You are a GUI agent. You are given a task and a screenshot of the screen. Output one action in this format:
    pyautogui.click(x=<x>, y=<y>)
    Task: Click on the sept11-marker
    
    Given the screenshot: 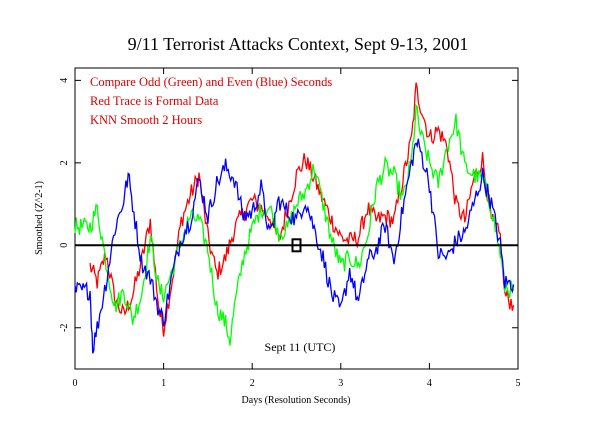 What is the action you would take?
    pyautogui.click(x=296, y=245)
    